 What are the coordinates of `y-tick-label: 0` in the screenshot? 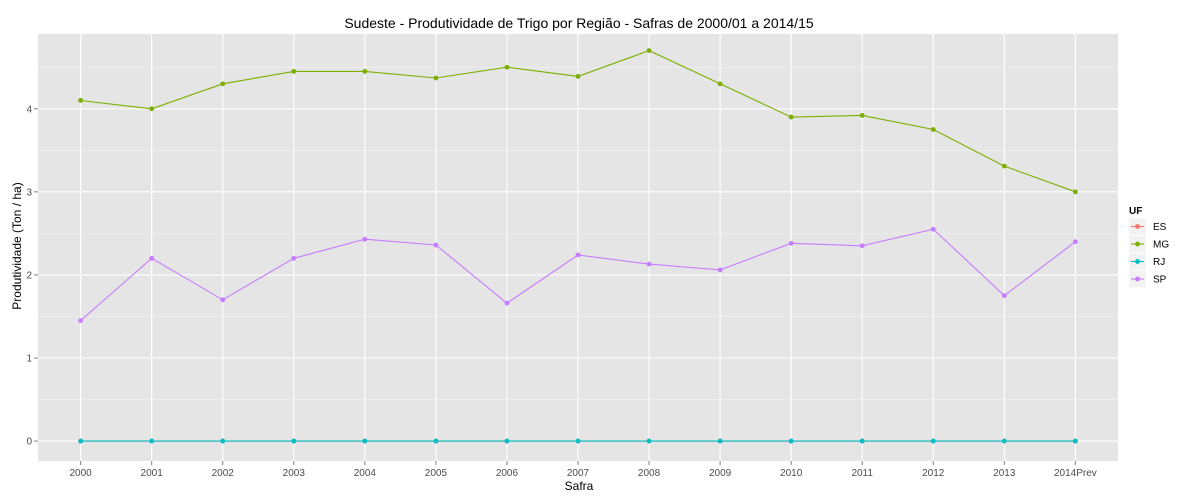 It's located at (29, 442).